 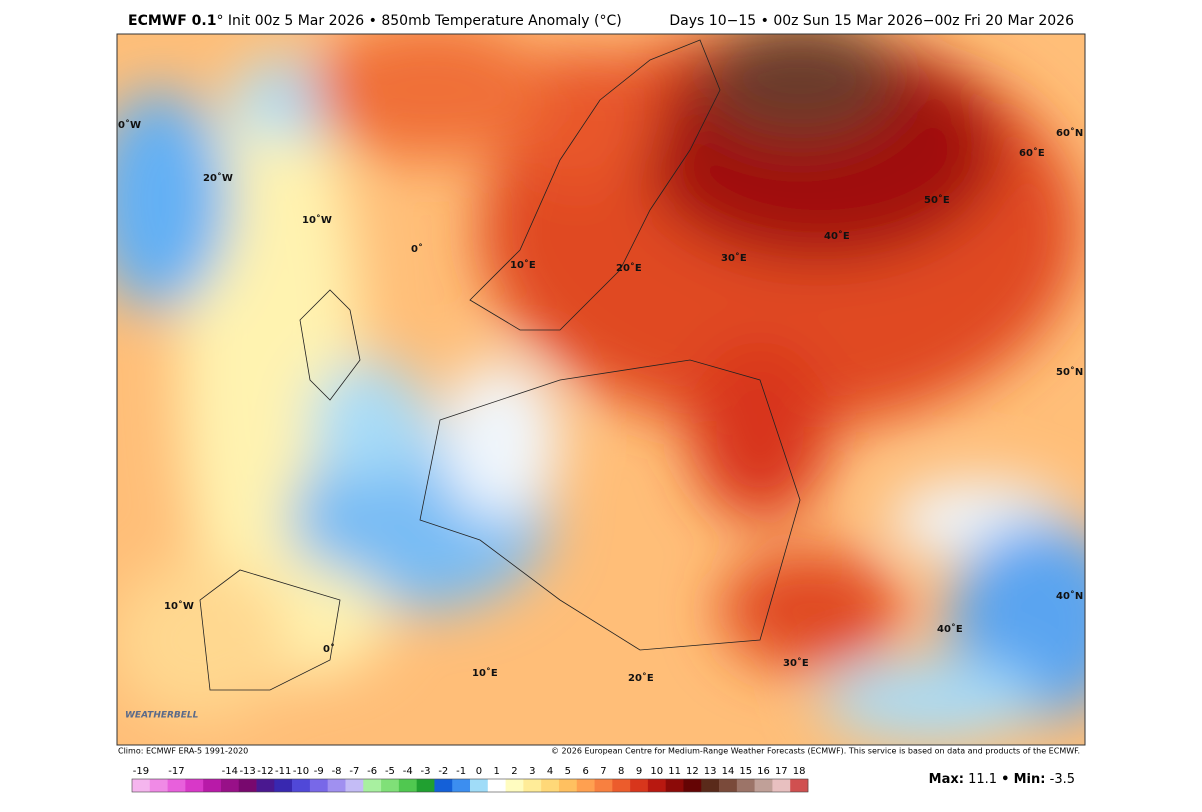 What do you see at coordinates (461, 771) in the screenshot?
I see `colorbar-tick-label: -1` at bounding box center [461, 771].